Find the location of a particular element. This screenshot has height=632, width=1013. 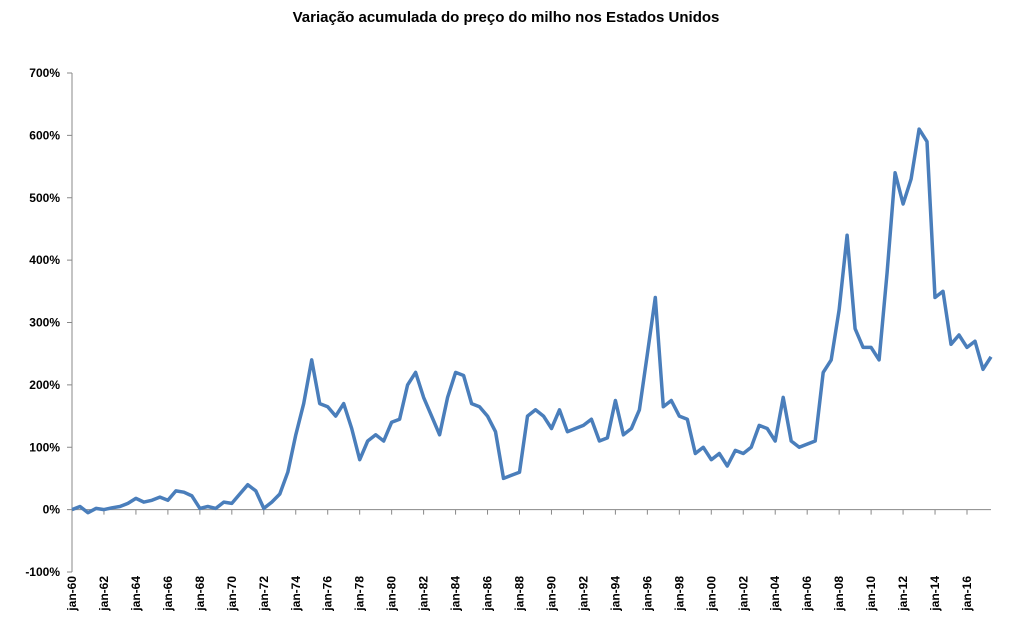

x-tick-label: jan-88 is located at coordinates (520, 594).